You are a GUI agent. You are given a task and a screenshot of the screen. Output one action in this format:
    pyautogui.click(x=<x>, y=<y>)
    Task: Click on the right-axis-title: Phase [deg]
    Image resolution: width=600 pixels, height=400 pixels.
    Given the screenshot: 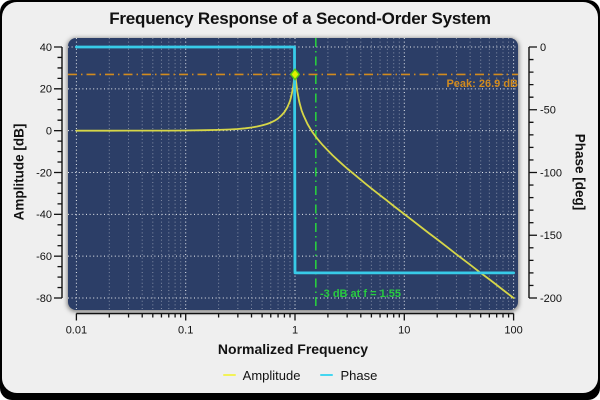 What is the action you would take?
    pyautogui.click(x=580, y=172)
    